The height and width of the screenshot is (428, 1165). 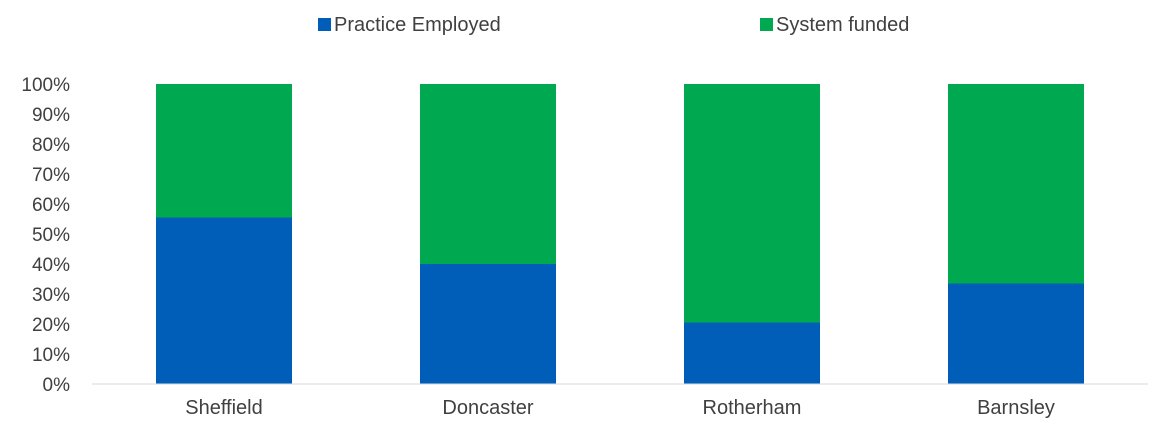 What do you see at coordinates (620, 408) in the screenshot?
I see `x-axis: Sheffield Doncaster Rotherham Barnsley` at bounding box center [620, 408].